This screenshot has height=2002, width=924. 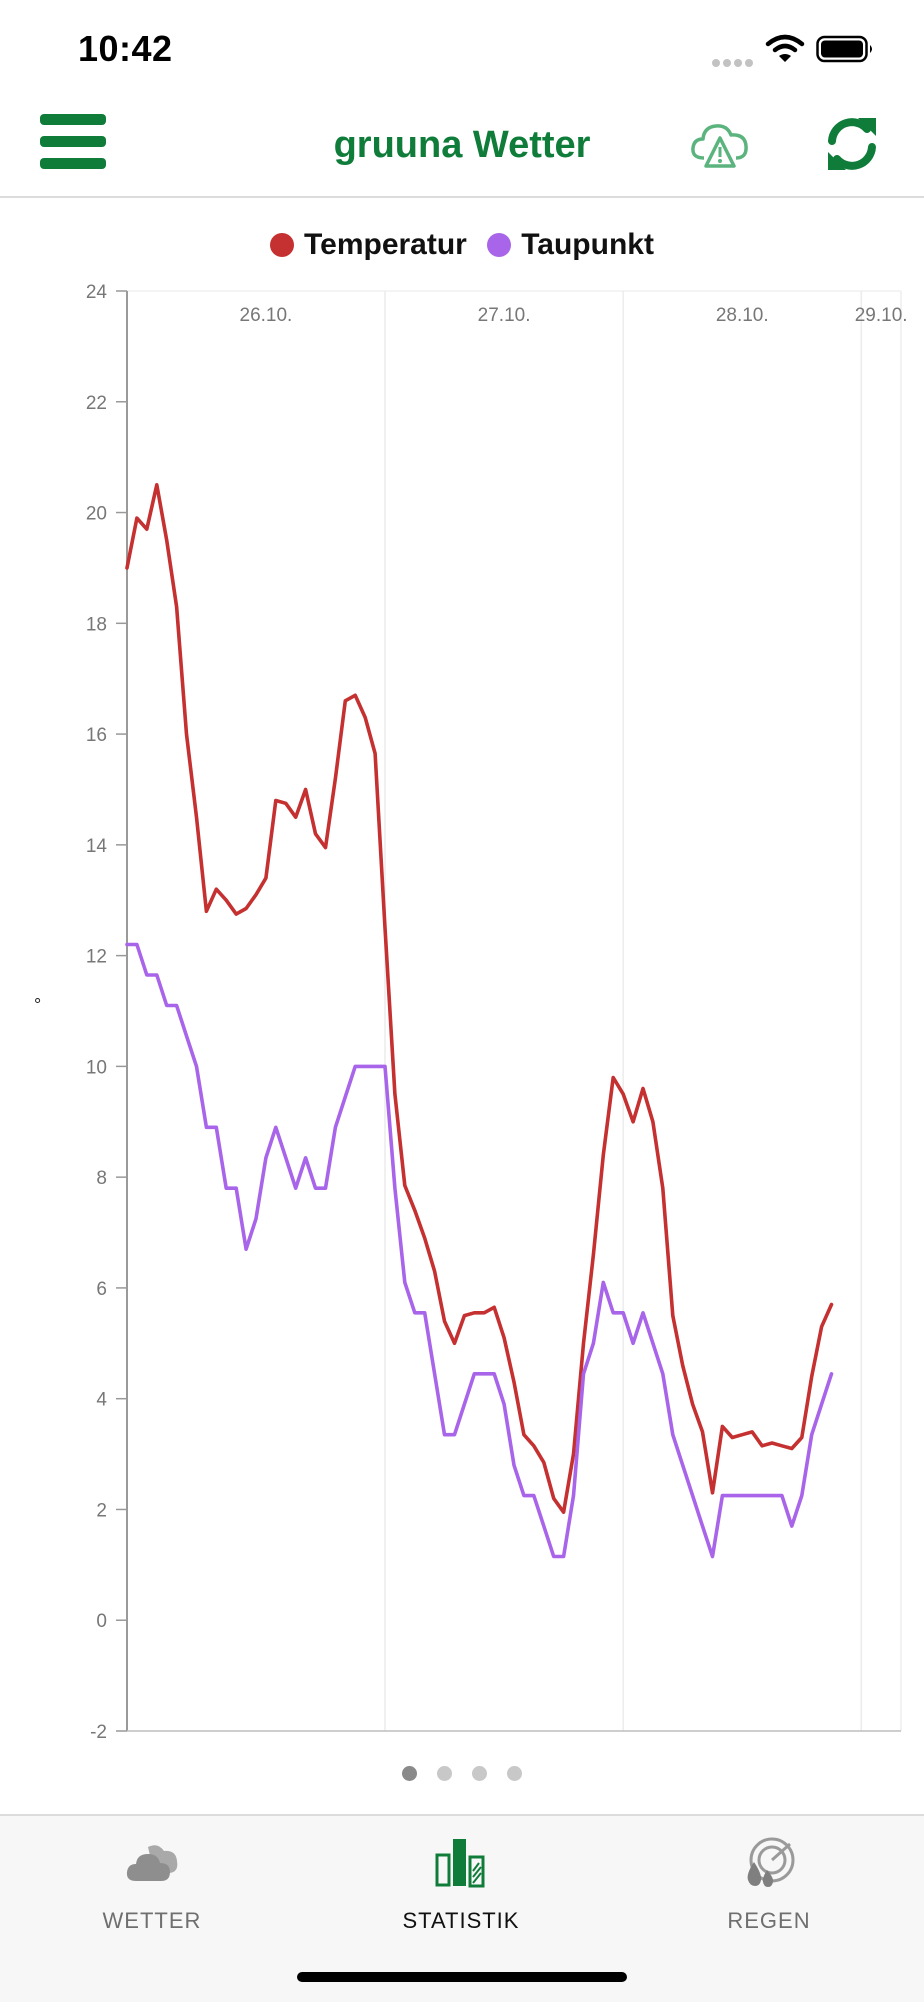 I want to click on y-tick-label: 0, so click(x=101, y=1621).